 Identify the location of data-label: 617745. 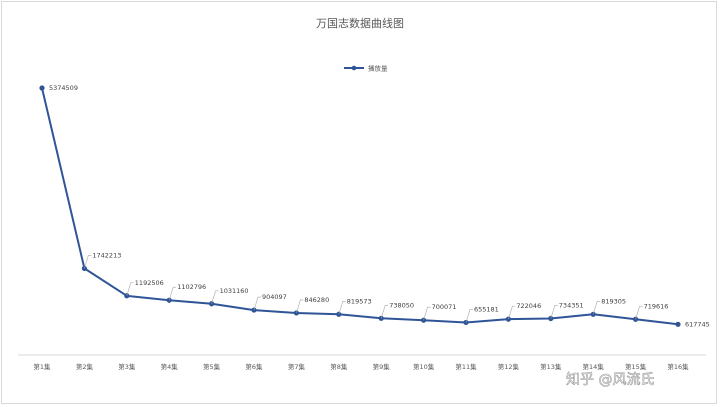
(697, 324).